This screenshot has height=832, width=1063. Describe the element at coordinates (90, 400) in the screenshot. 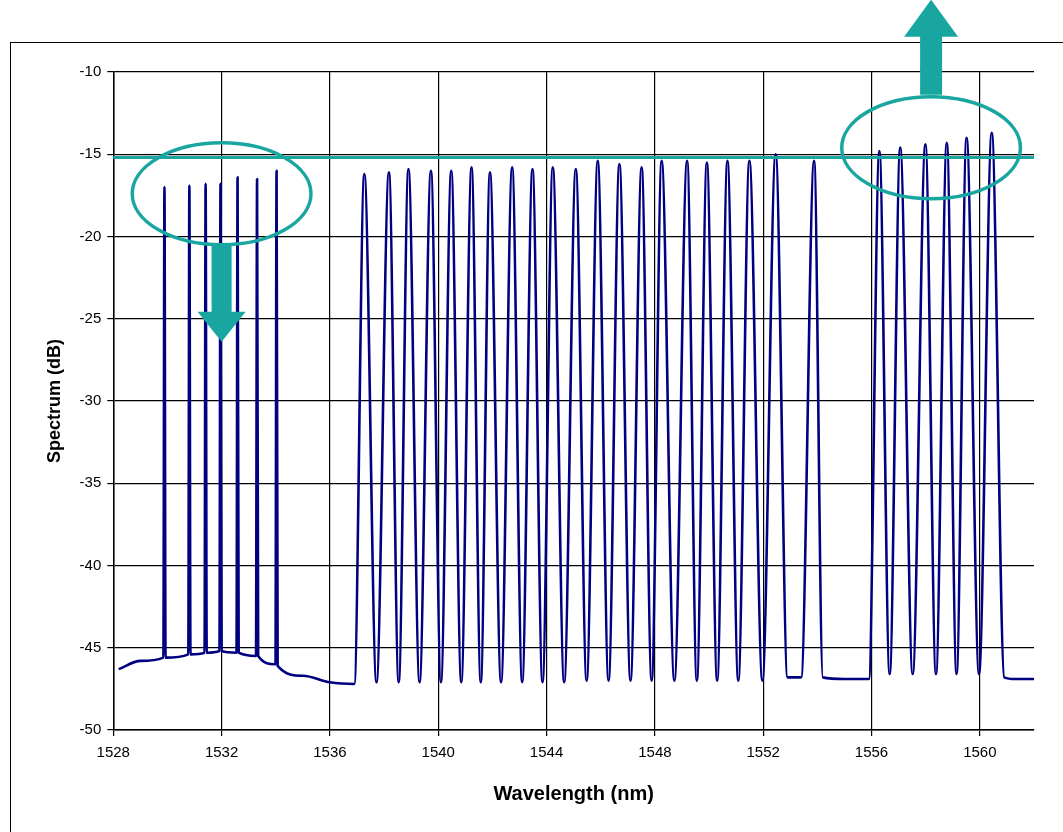

I see `y-tick-label: -30` at that location.